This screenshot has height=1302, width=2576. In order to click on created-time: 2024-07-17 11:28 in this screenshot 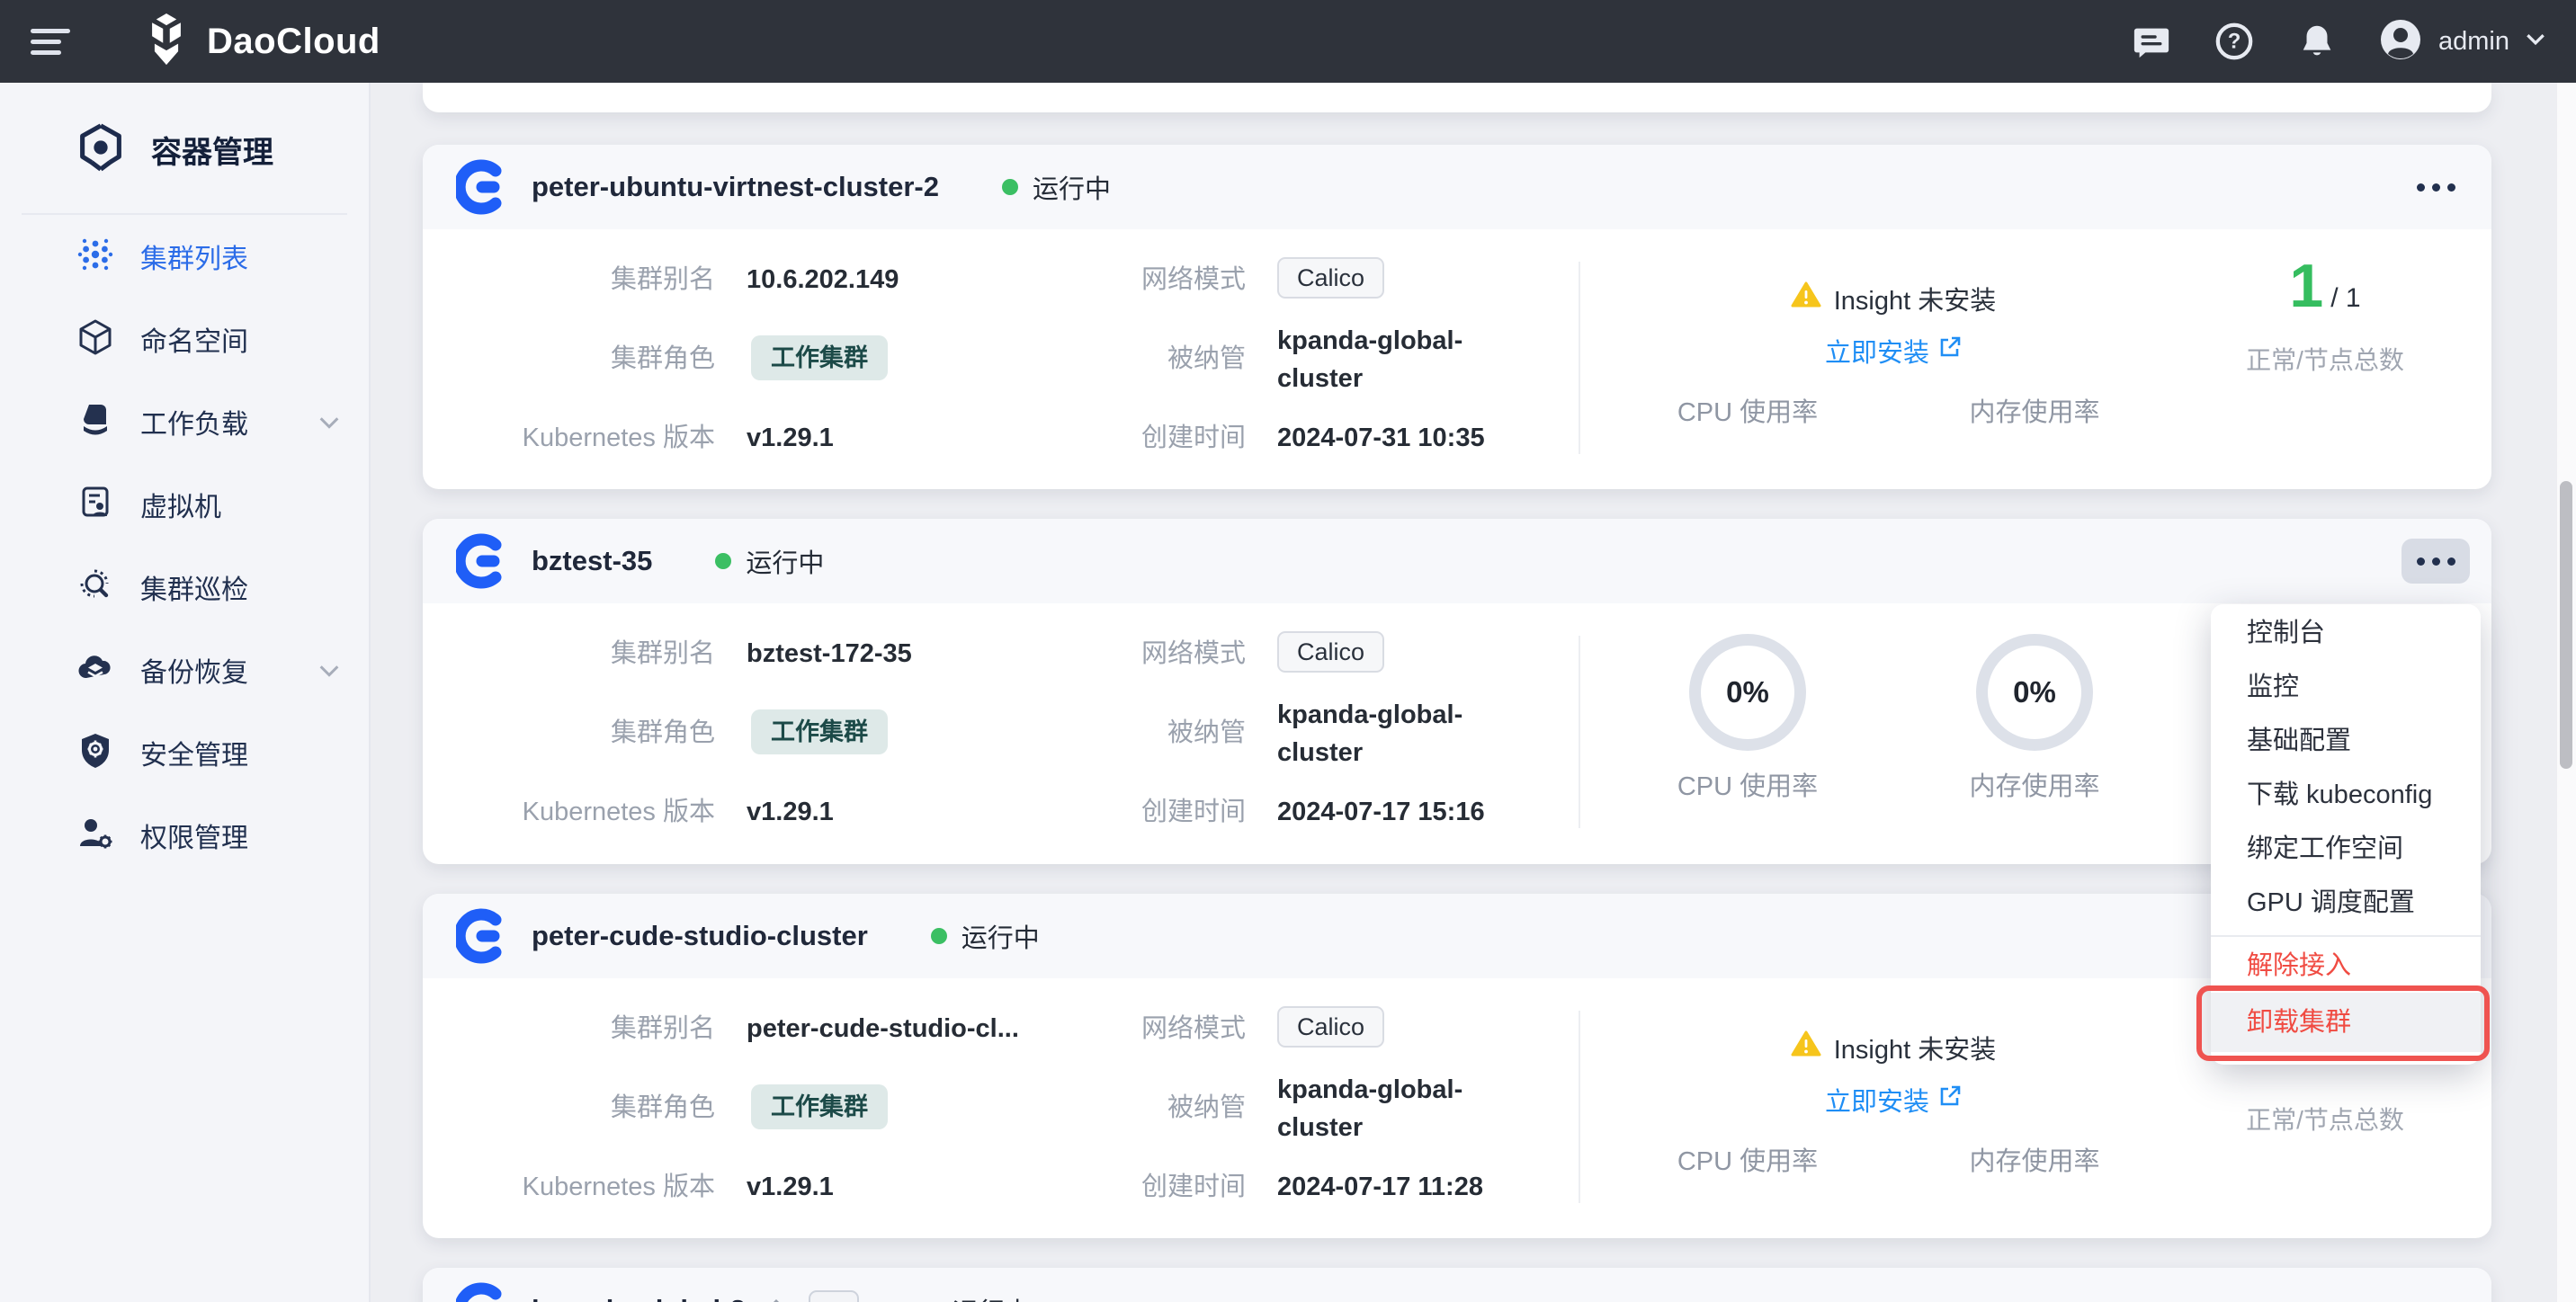, I will do `click(1380, 1187)`.